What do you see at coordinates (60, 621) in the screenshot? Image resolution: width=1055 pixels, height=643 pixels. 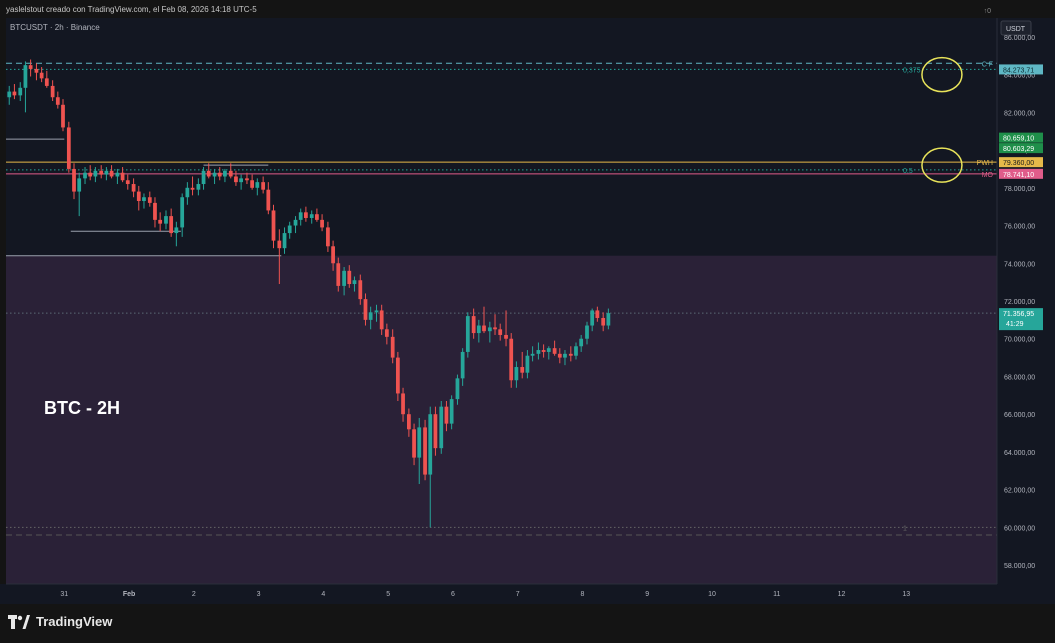 I see `tradingview-brand: TradingView` at bounding box center [60, 621].